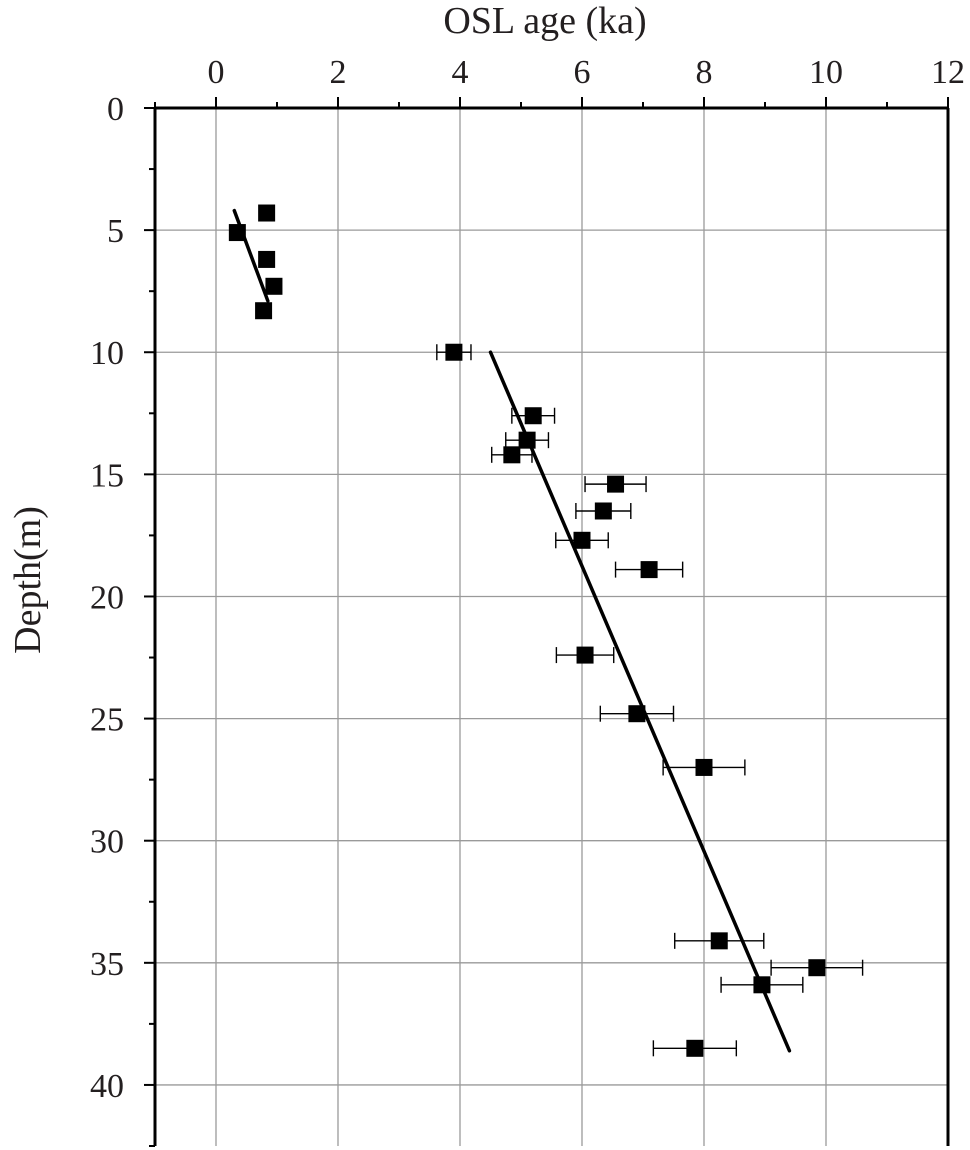 Image resolution: width=970 pixels, height=1150 pixels. What do you see at coordinates (107, 1086) in the screenshot?
I see `y-tick-label: 40` at bounding box center [107, 1086].